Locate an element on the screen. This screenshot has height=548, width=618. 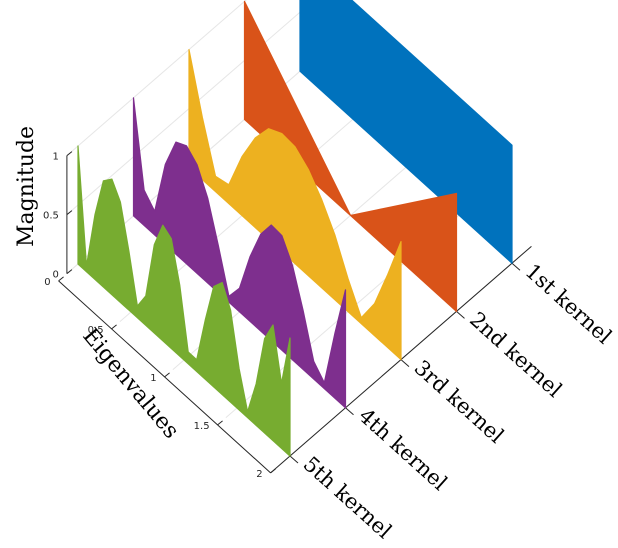
kernel-label: 3rd kernel is located at coordinates (459, 401).